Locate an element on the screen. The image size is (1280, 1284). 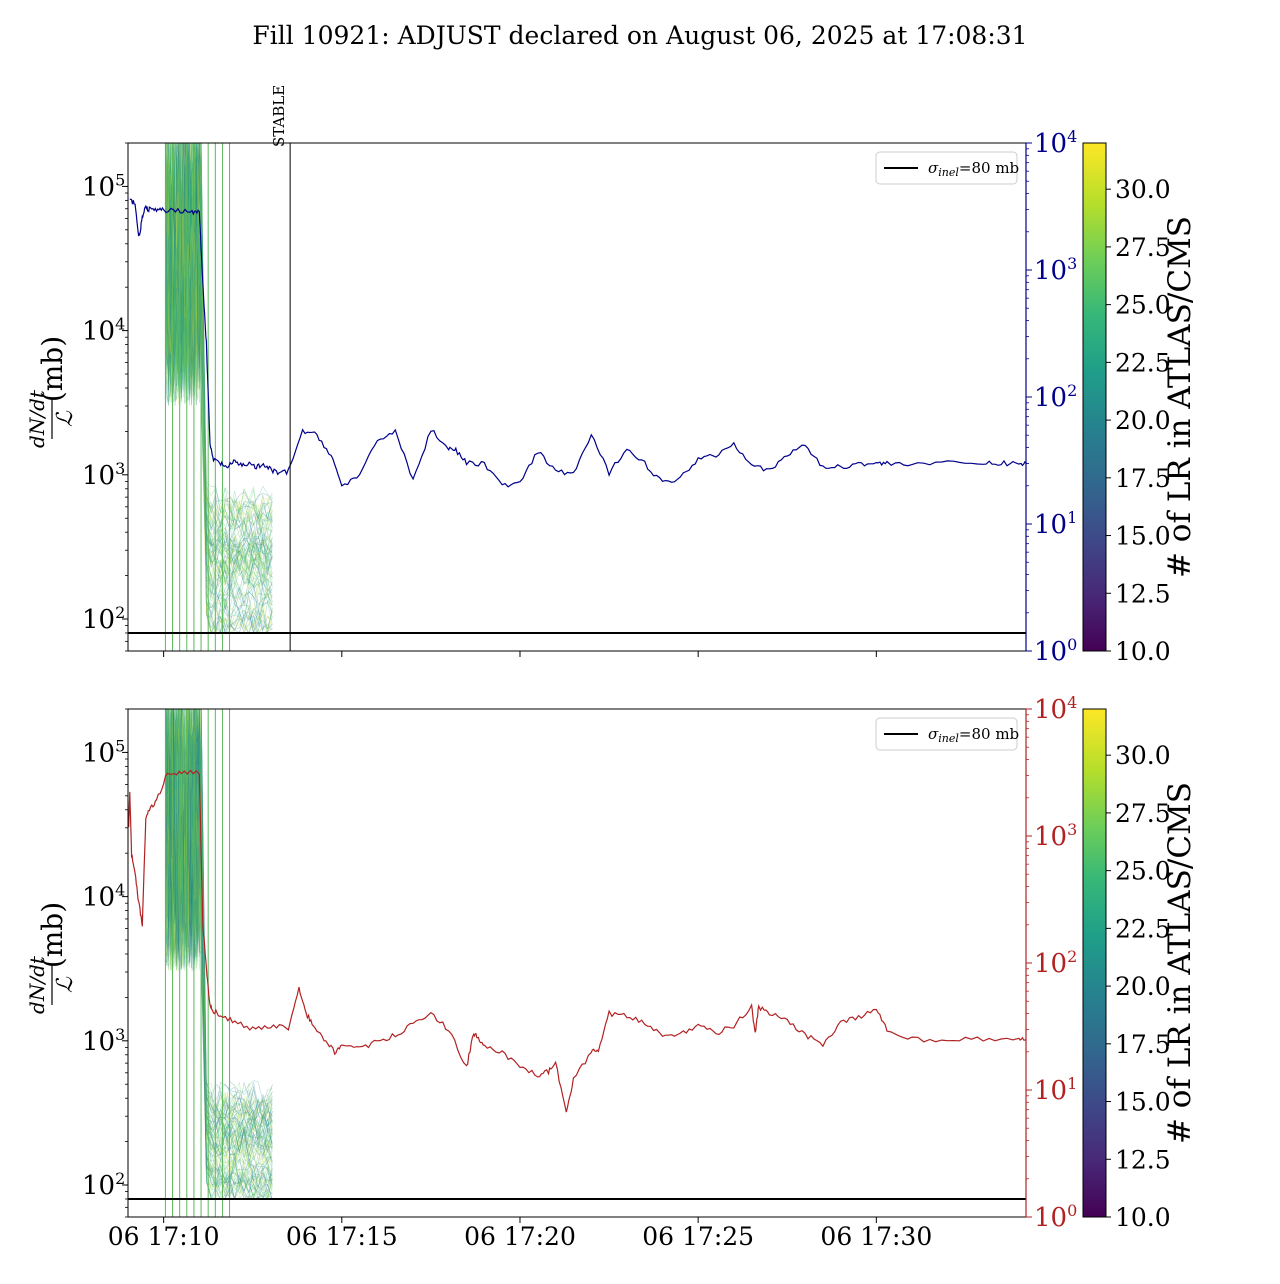
lumi-region-bundle is located at coordinates (219, 389).